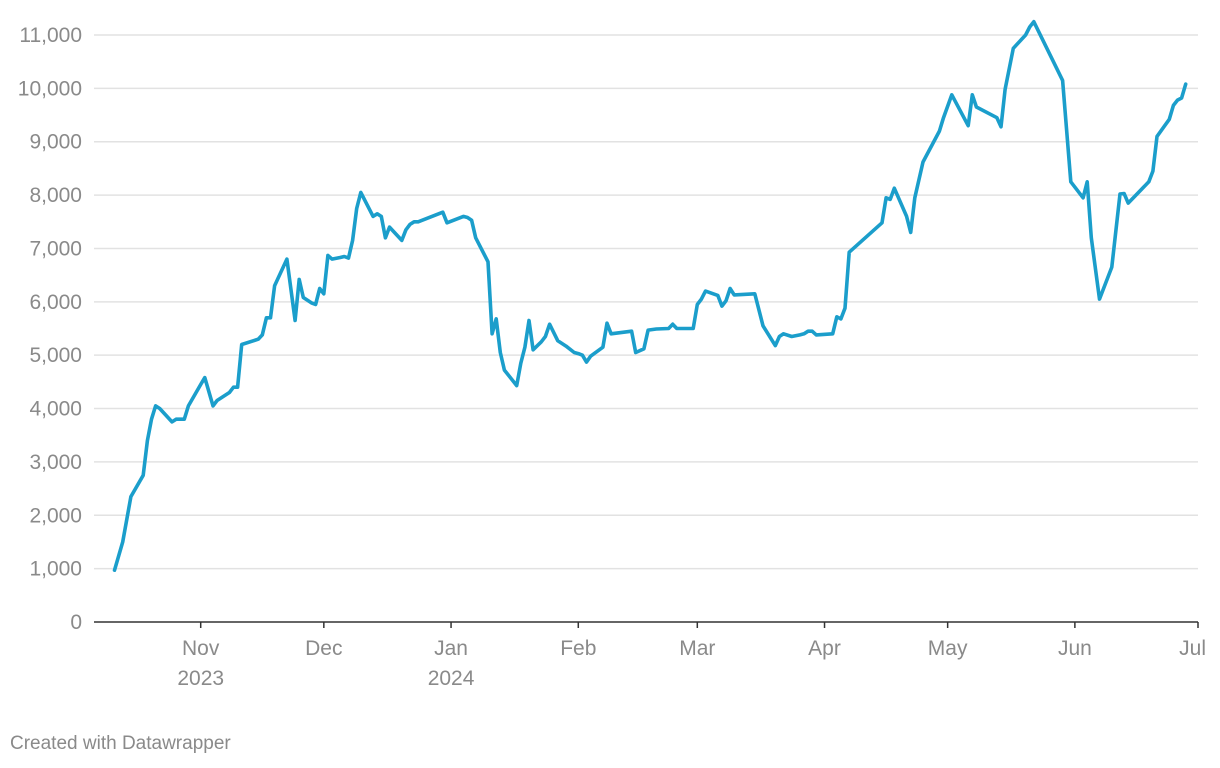 This screenshot has height=768, width=1220. What do you see at coordinates (55, 248) in the screenshot?
I see `y-tick-label: 7,000` at bounding box center [55, 248].